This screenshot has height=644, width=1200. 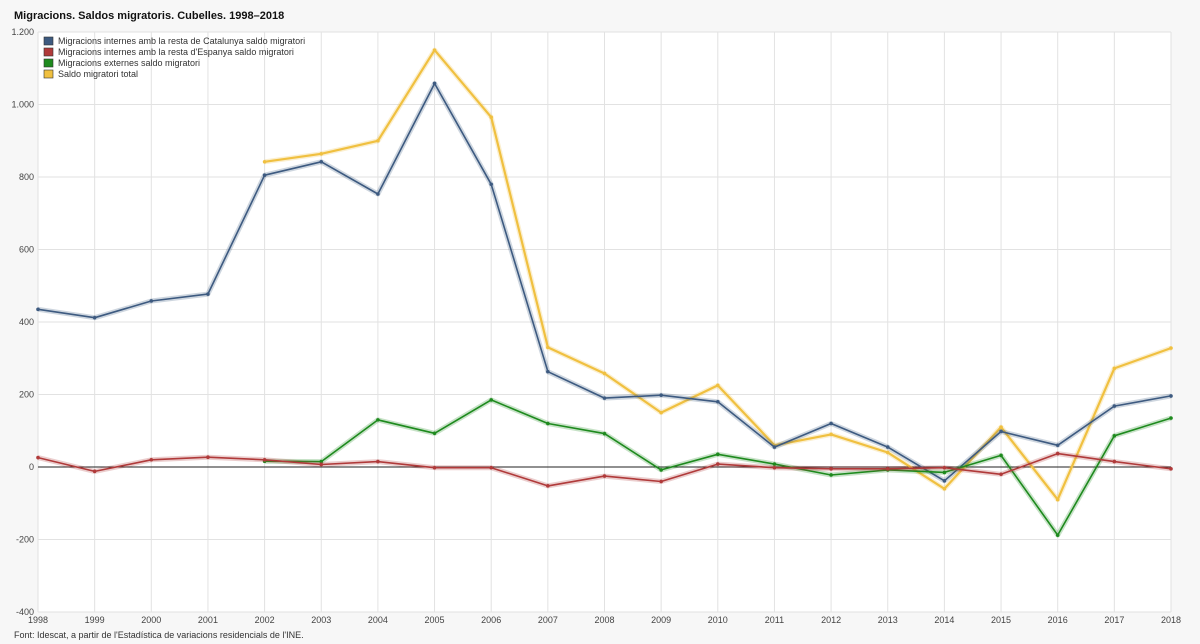 I want to click on x-tick-label: 2002, so click(x=265, y=620).